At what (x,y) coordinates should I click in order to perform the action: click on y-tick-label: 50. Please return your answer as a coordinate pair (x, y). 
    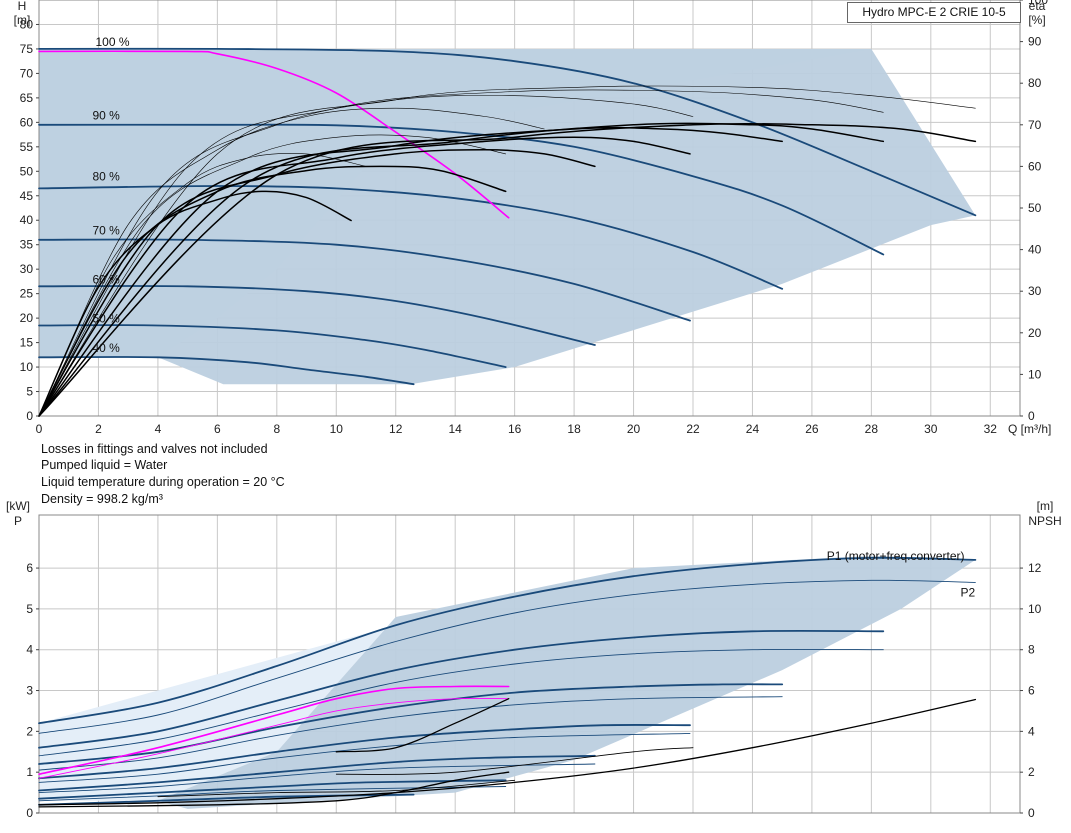
    Looking at the image, I should click on (27, 171).